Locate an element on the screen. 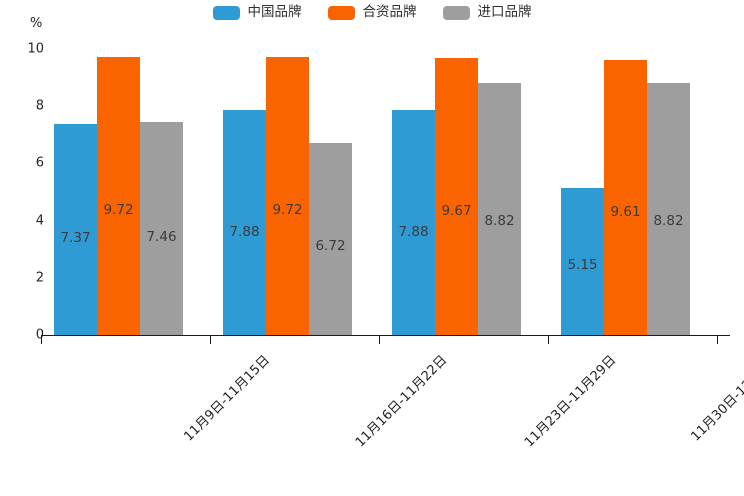 This screenshot has height=496, width=744. chart-legend: 中国品牌 合资品牌 进口品牌 is located at coordinates (372, 13).